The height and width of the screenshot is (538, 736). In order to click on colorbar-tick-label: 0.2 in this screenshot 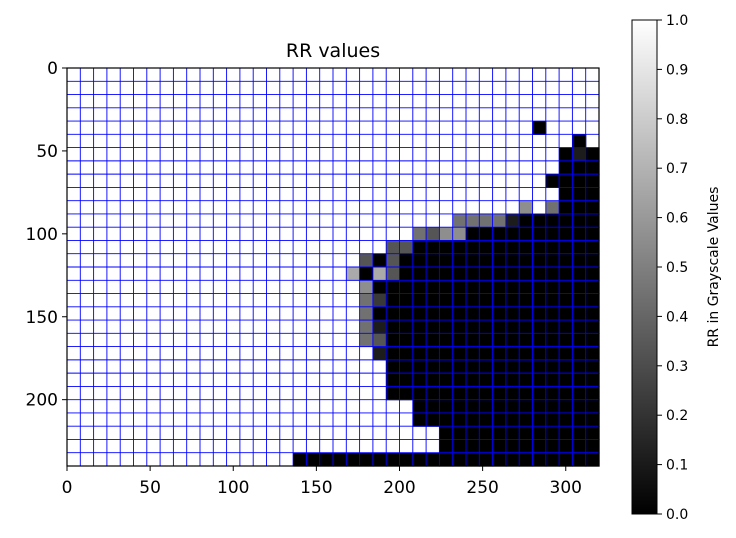, I will do `click(677, 416)`.